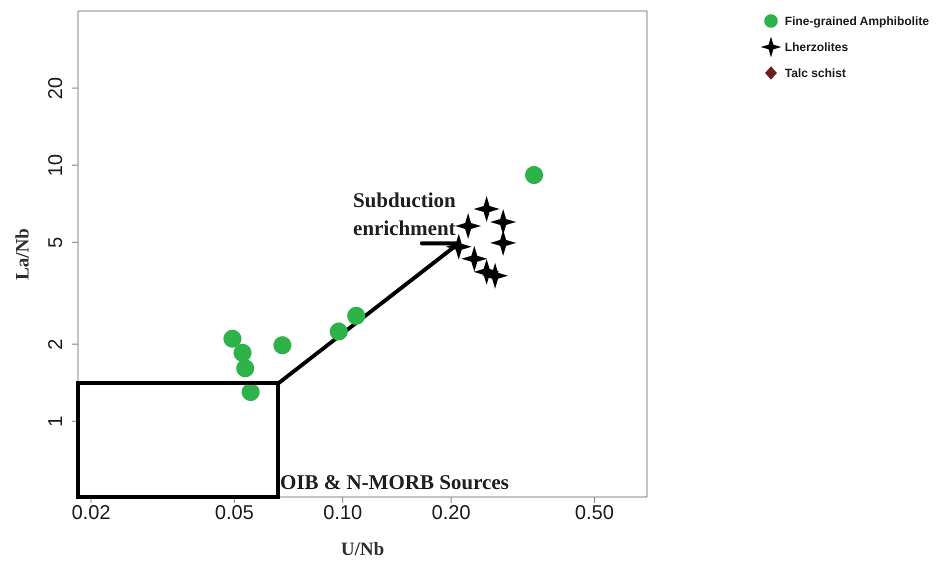 Image resolution: width=947 pixels, height=565 pixels. I want to click on x-tick-label: 0.20, so click(451, 513).